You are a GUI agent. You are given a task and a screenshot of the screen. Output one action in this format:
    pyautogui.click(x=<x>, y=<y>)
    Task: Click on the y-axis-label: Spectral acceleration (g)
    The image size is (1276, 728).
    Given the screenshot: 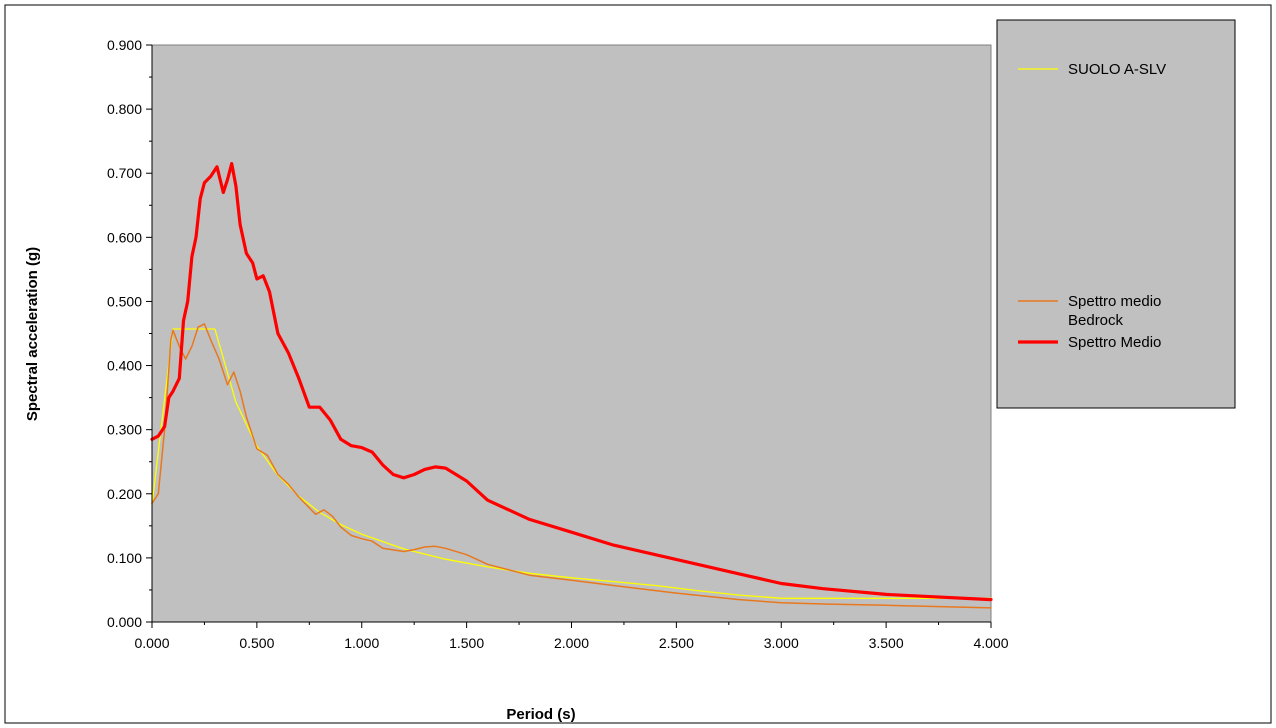 What is the action you would take?
    pyautogui.click(x=32, y=334)
    